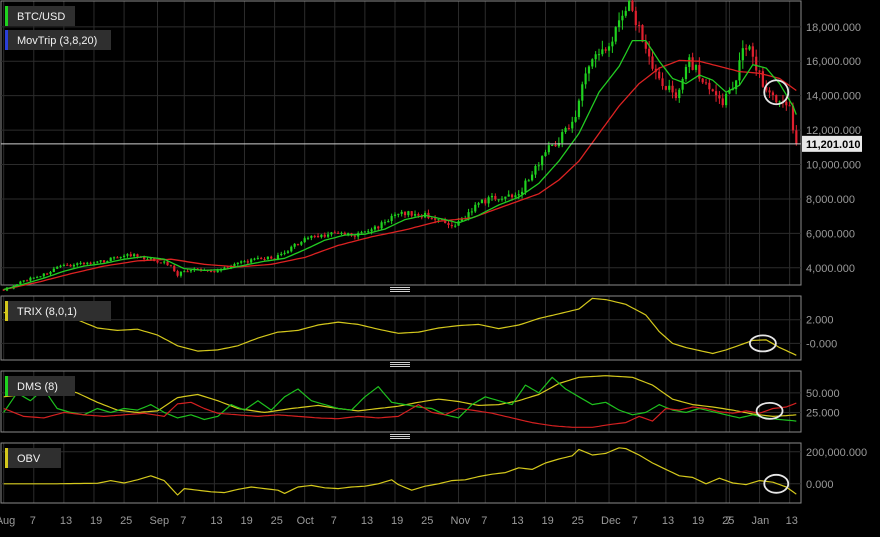  Describe the element at coordinates (367, 521) in the screenshot. I see `x-tick-label: 13` at that location.